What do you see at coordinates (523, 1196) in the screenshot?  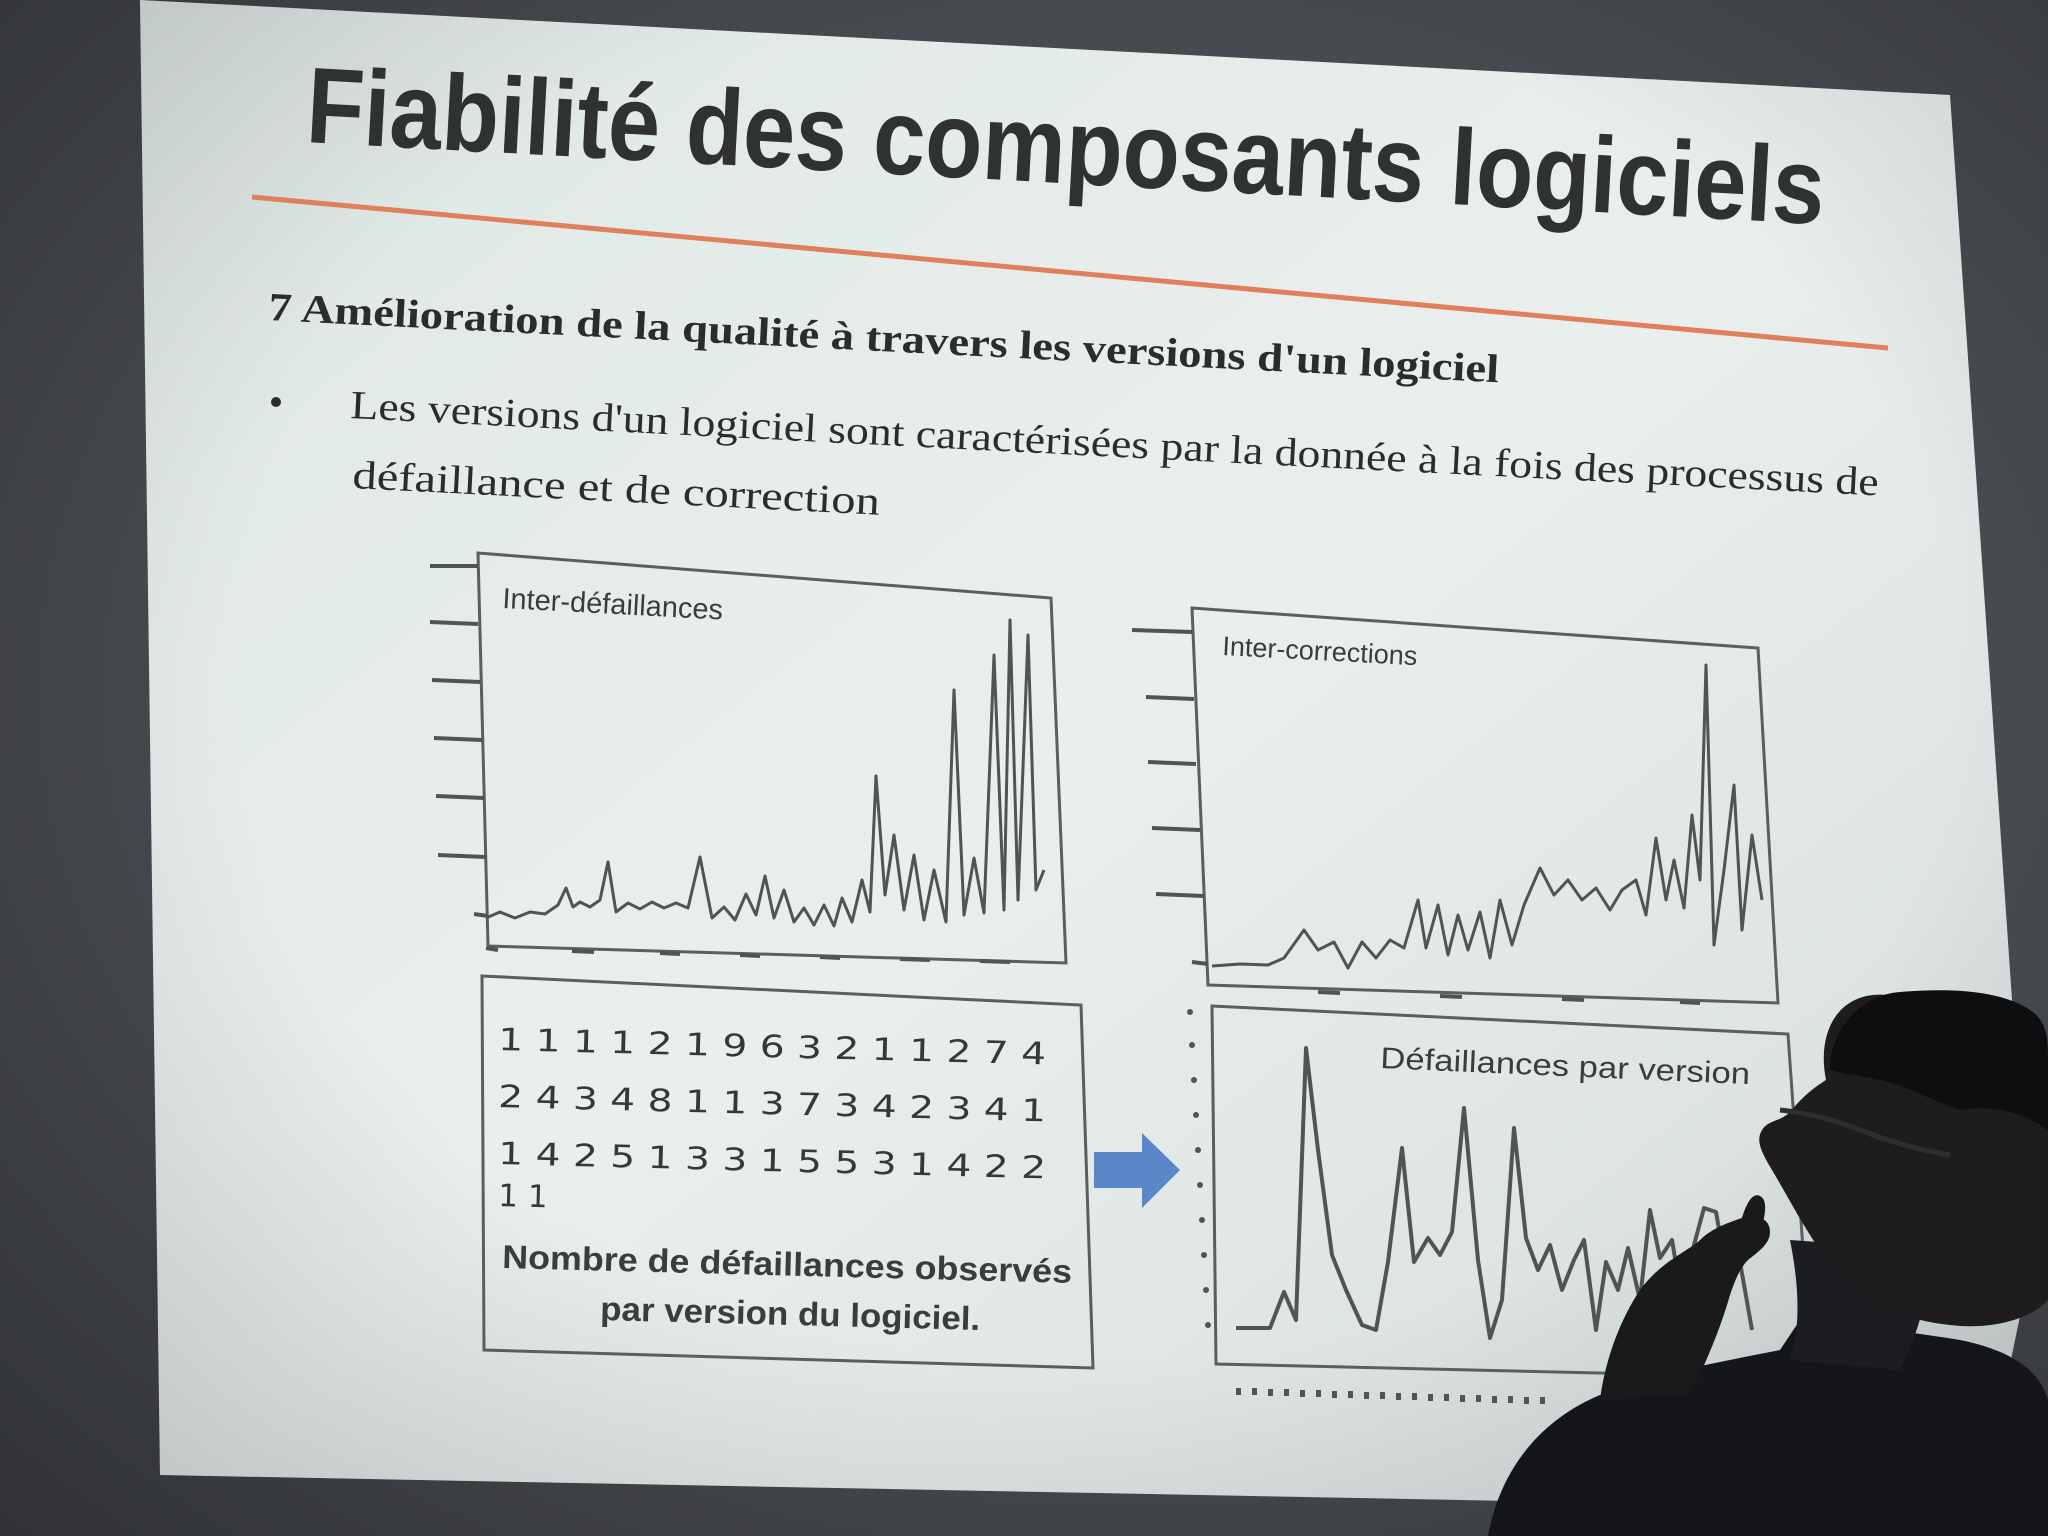 I see `counts-row-4: 1 1` at bounding box center [523, 1196].